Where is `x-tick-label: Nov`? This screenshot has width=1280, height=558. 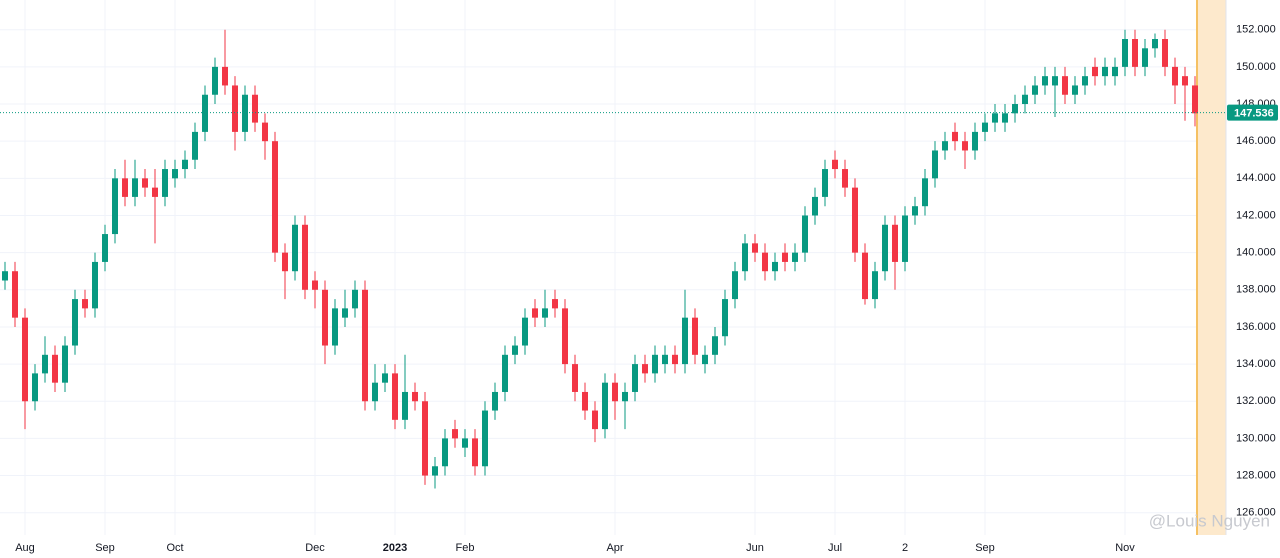 x-tick-label: Nov is located at coordinates (1125, 548).